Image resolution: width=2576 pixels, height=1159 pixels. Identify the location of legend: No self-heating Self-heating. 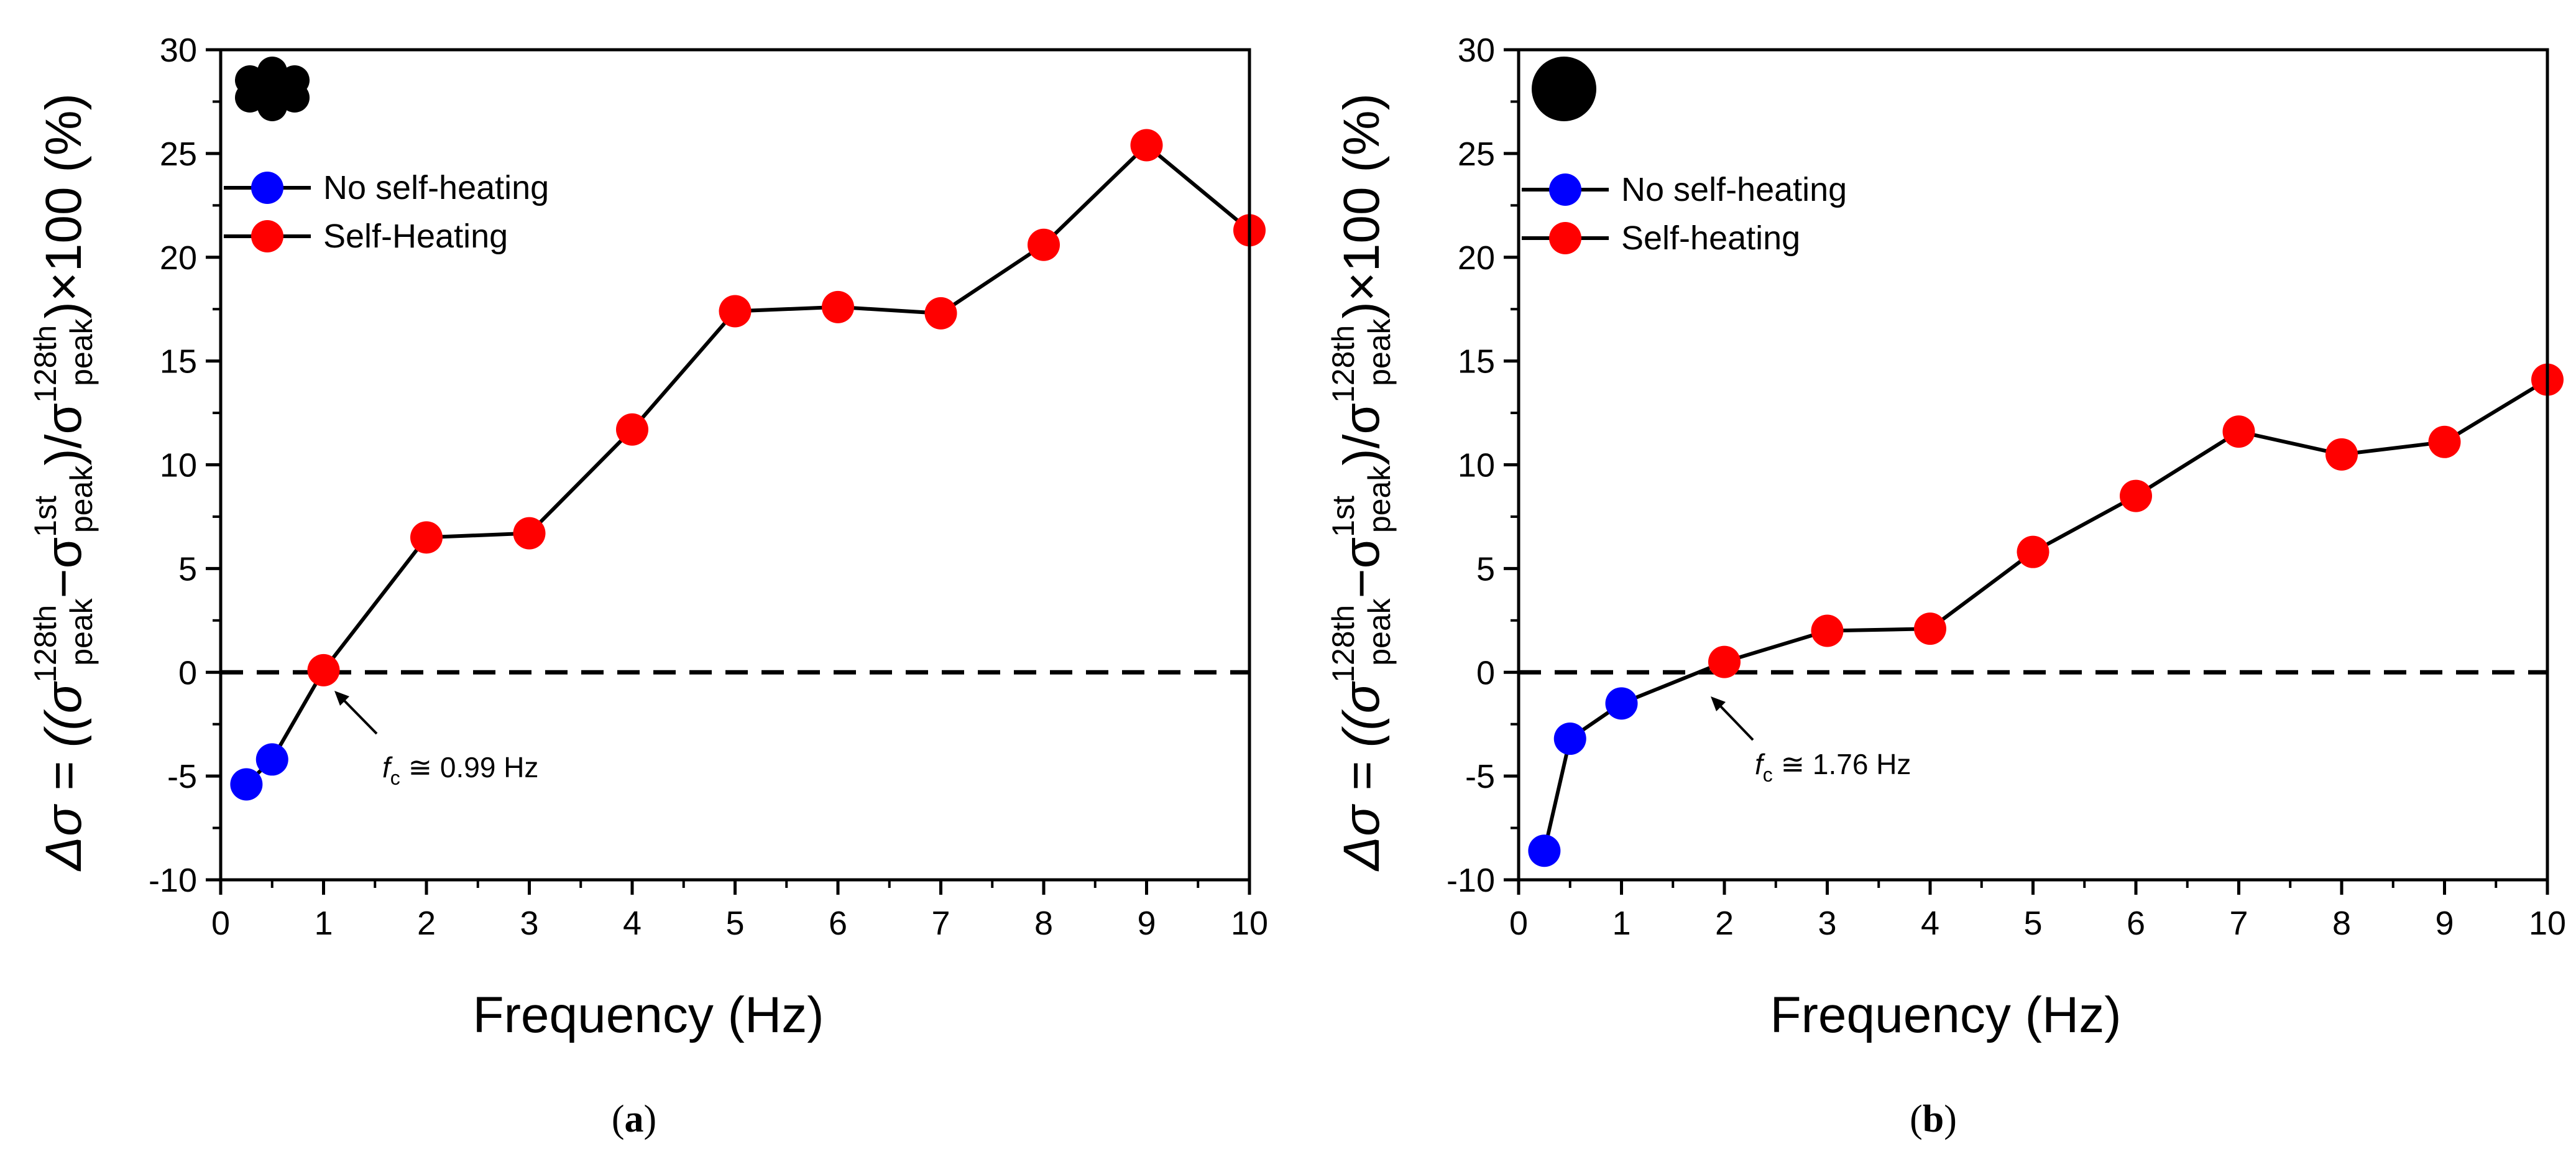
(1684, 214).